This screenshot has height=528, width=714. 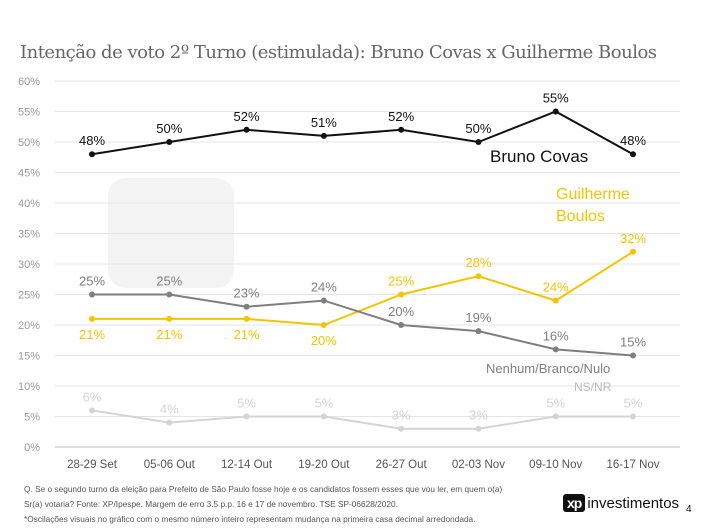 What do you see at coordinates (29, 296) in the screenshot?
I see `y-tick-label: 25%` at bounding box center [29, 296].